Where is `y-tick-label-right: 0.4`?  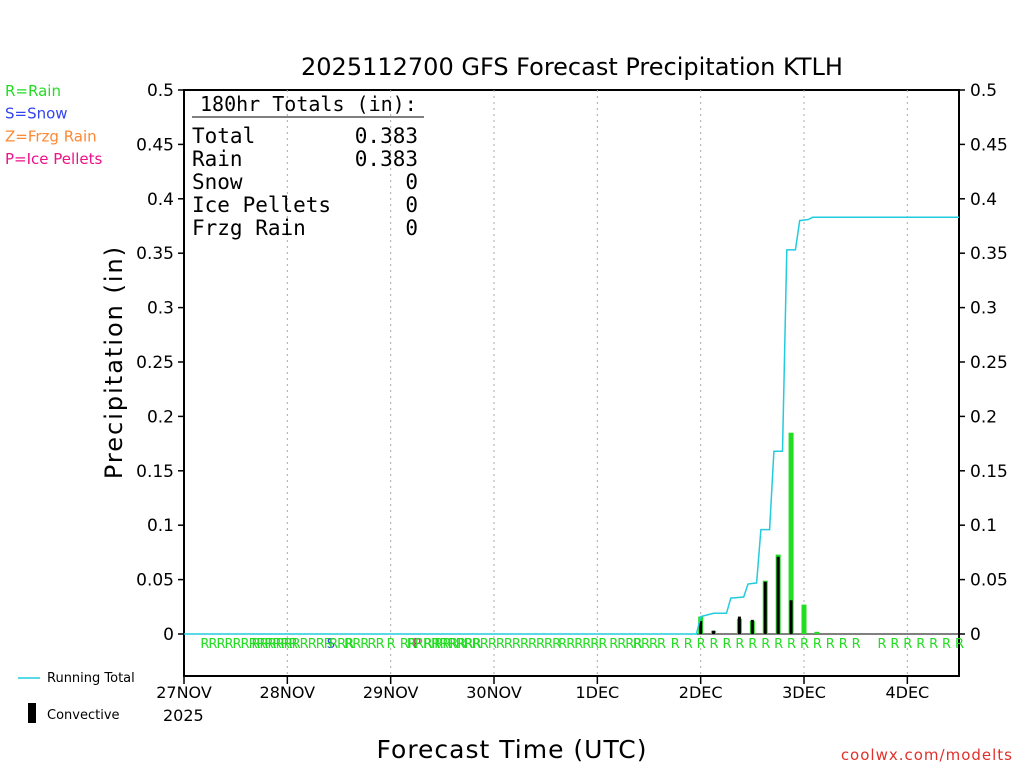
y-tick-label-right: 0.4 is located at coordinates (983, 200).